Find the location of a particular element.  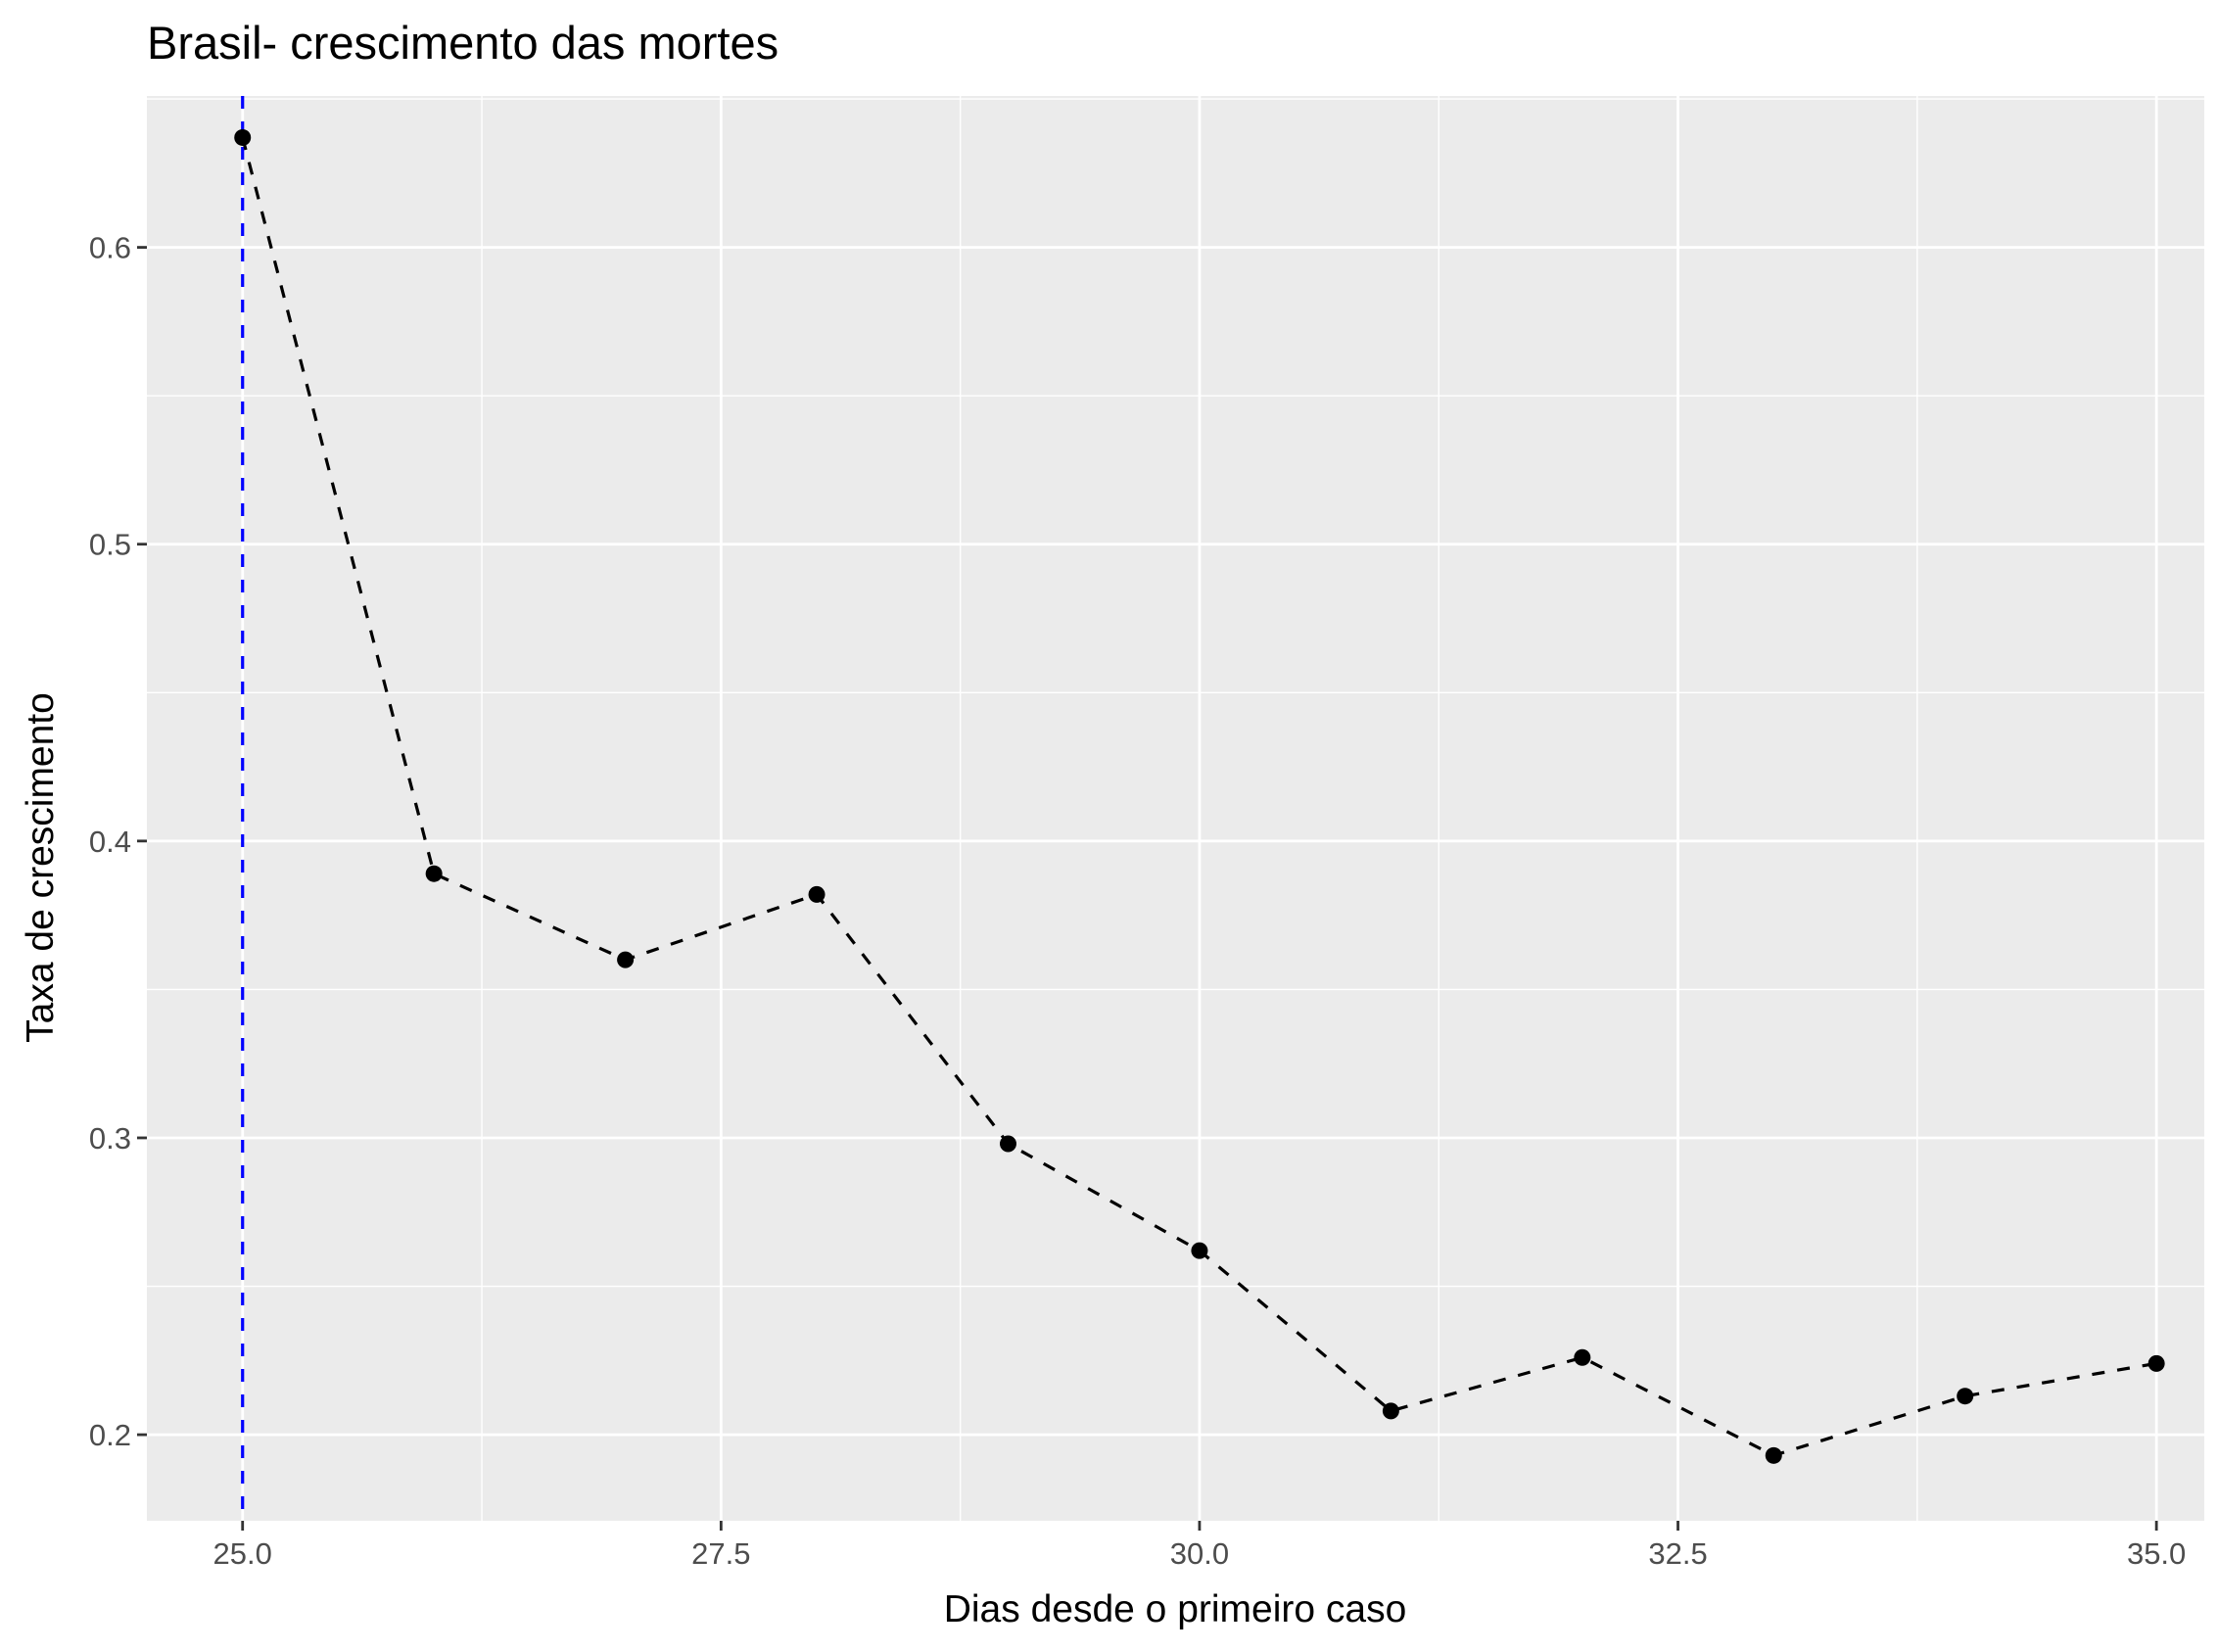

y-tick-label: 0.5 is located at coordinates (110, 545).